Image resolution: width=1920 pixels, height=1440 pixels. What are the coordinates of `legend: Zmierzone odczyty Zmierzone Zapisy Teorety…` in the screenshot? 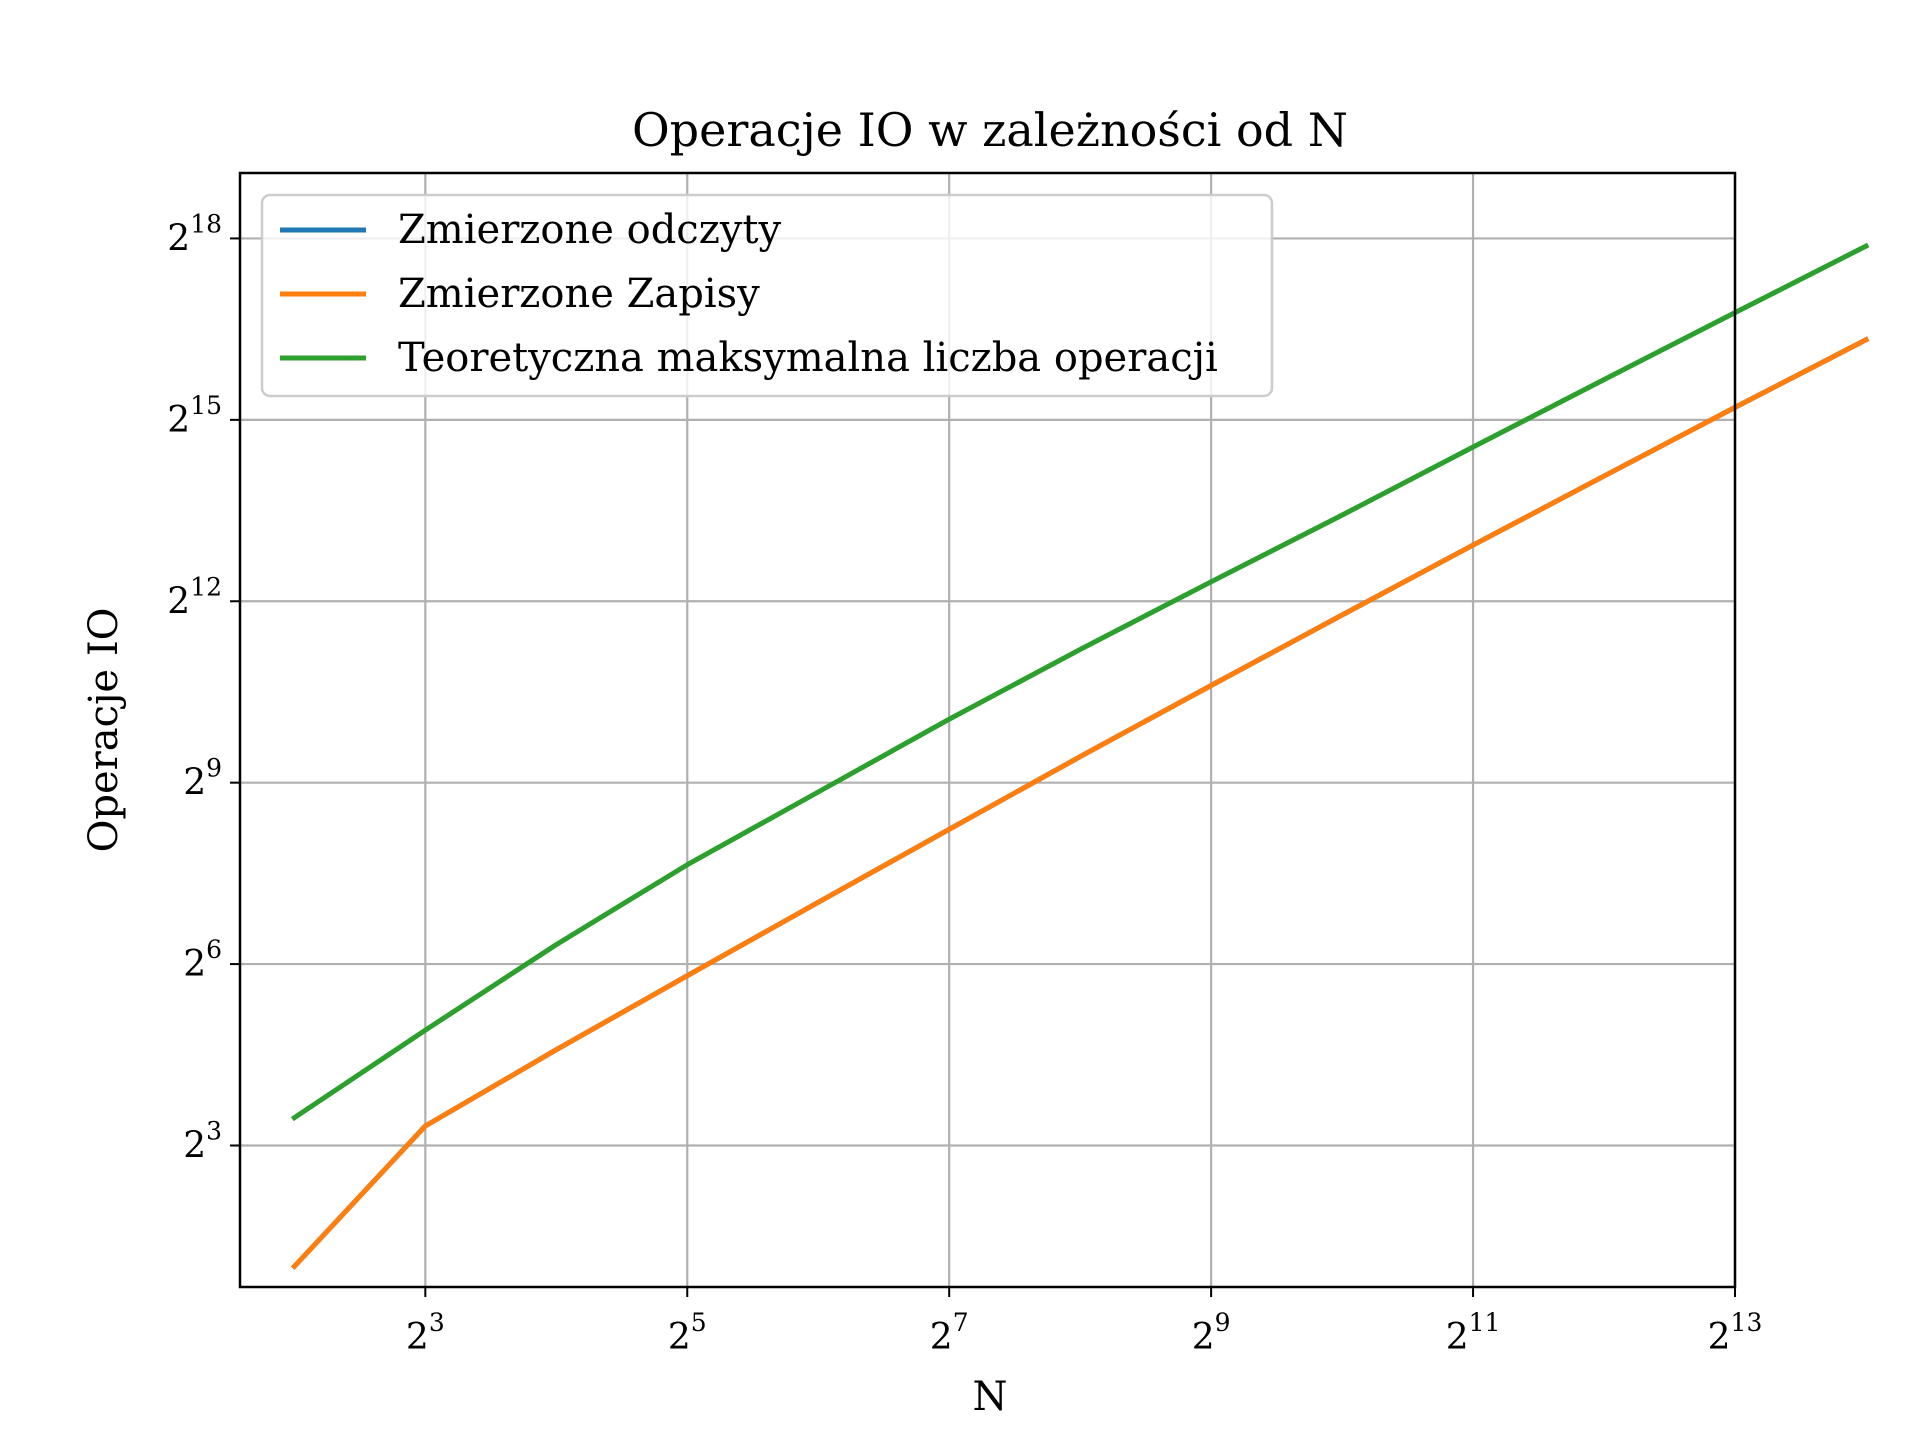 It's located at (767, 295).